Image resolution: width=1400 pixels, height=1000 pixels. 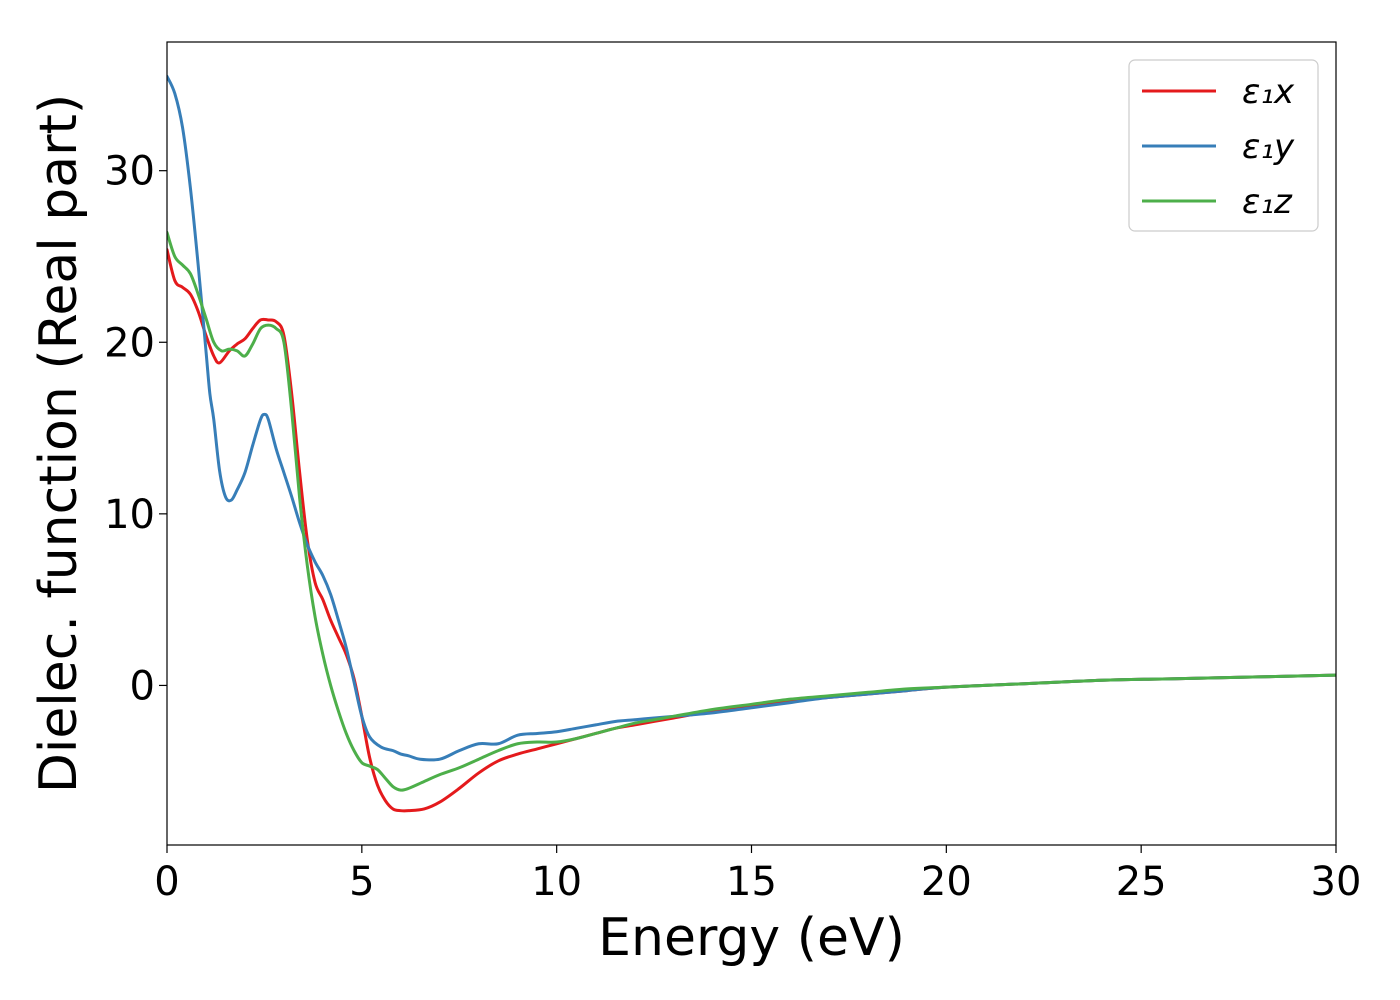 What do you see at coordinates (751, 938) in the screenshot?
I see `x-axis-title: Energy (eV)` at bounding box center [751, 938].